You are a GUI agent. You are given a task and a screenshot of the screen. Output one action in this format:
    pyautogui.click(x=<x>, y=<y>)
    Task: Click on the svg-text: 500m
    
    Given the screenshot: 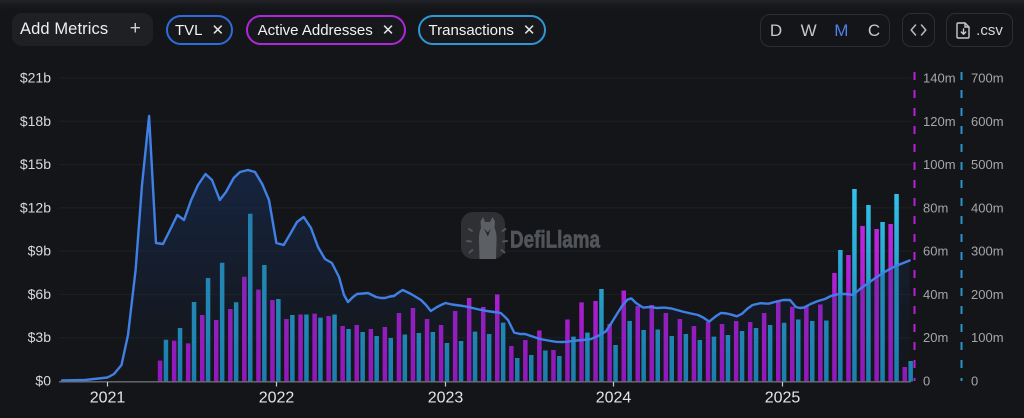 What is the action you would take?
    pyautogui.click(x=987, y=164)
    